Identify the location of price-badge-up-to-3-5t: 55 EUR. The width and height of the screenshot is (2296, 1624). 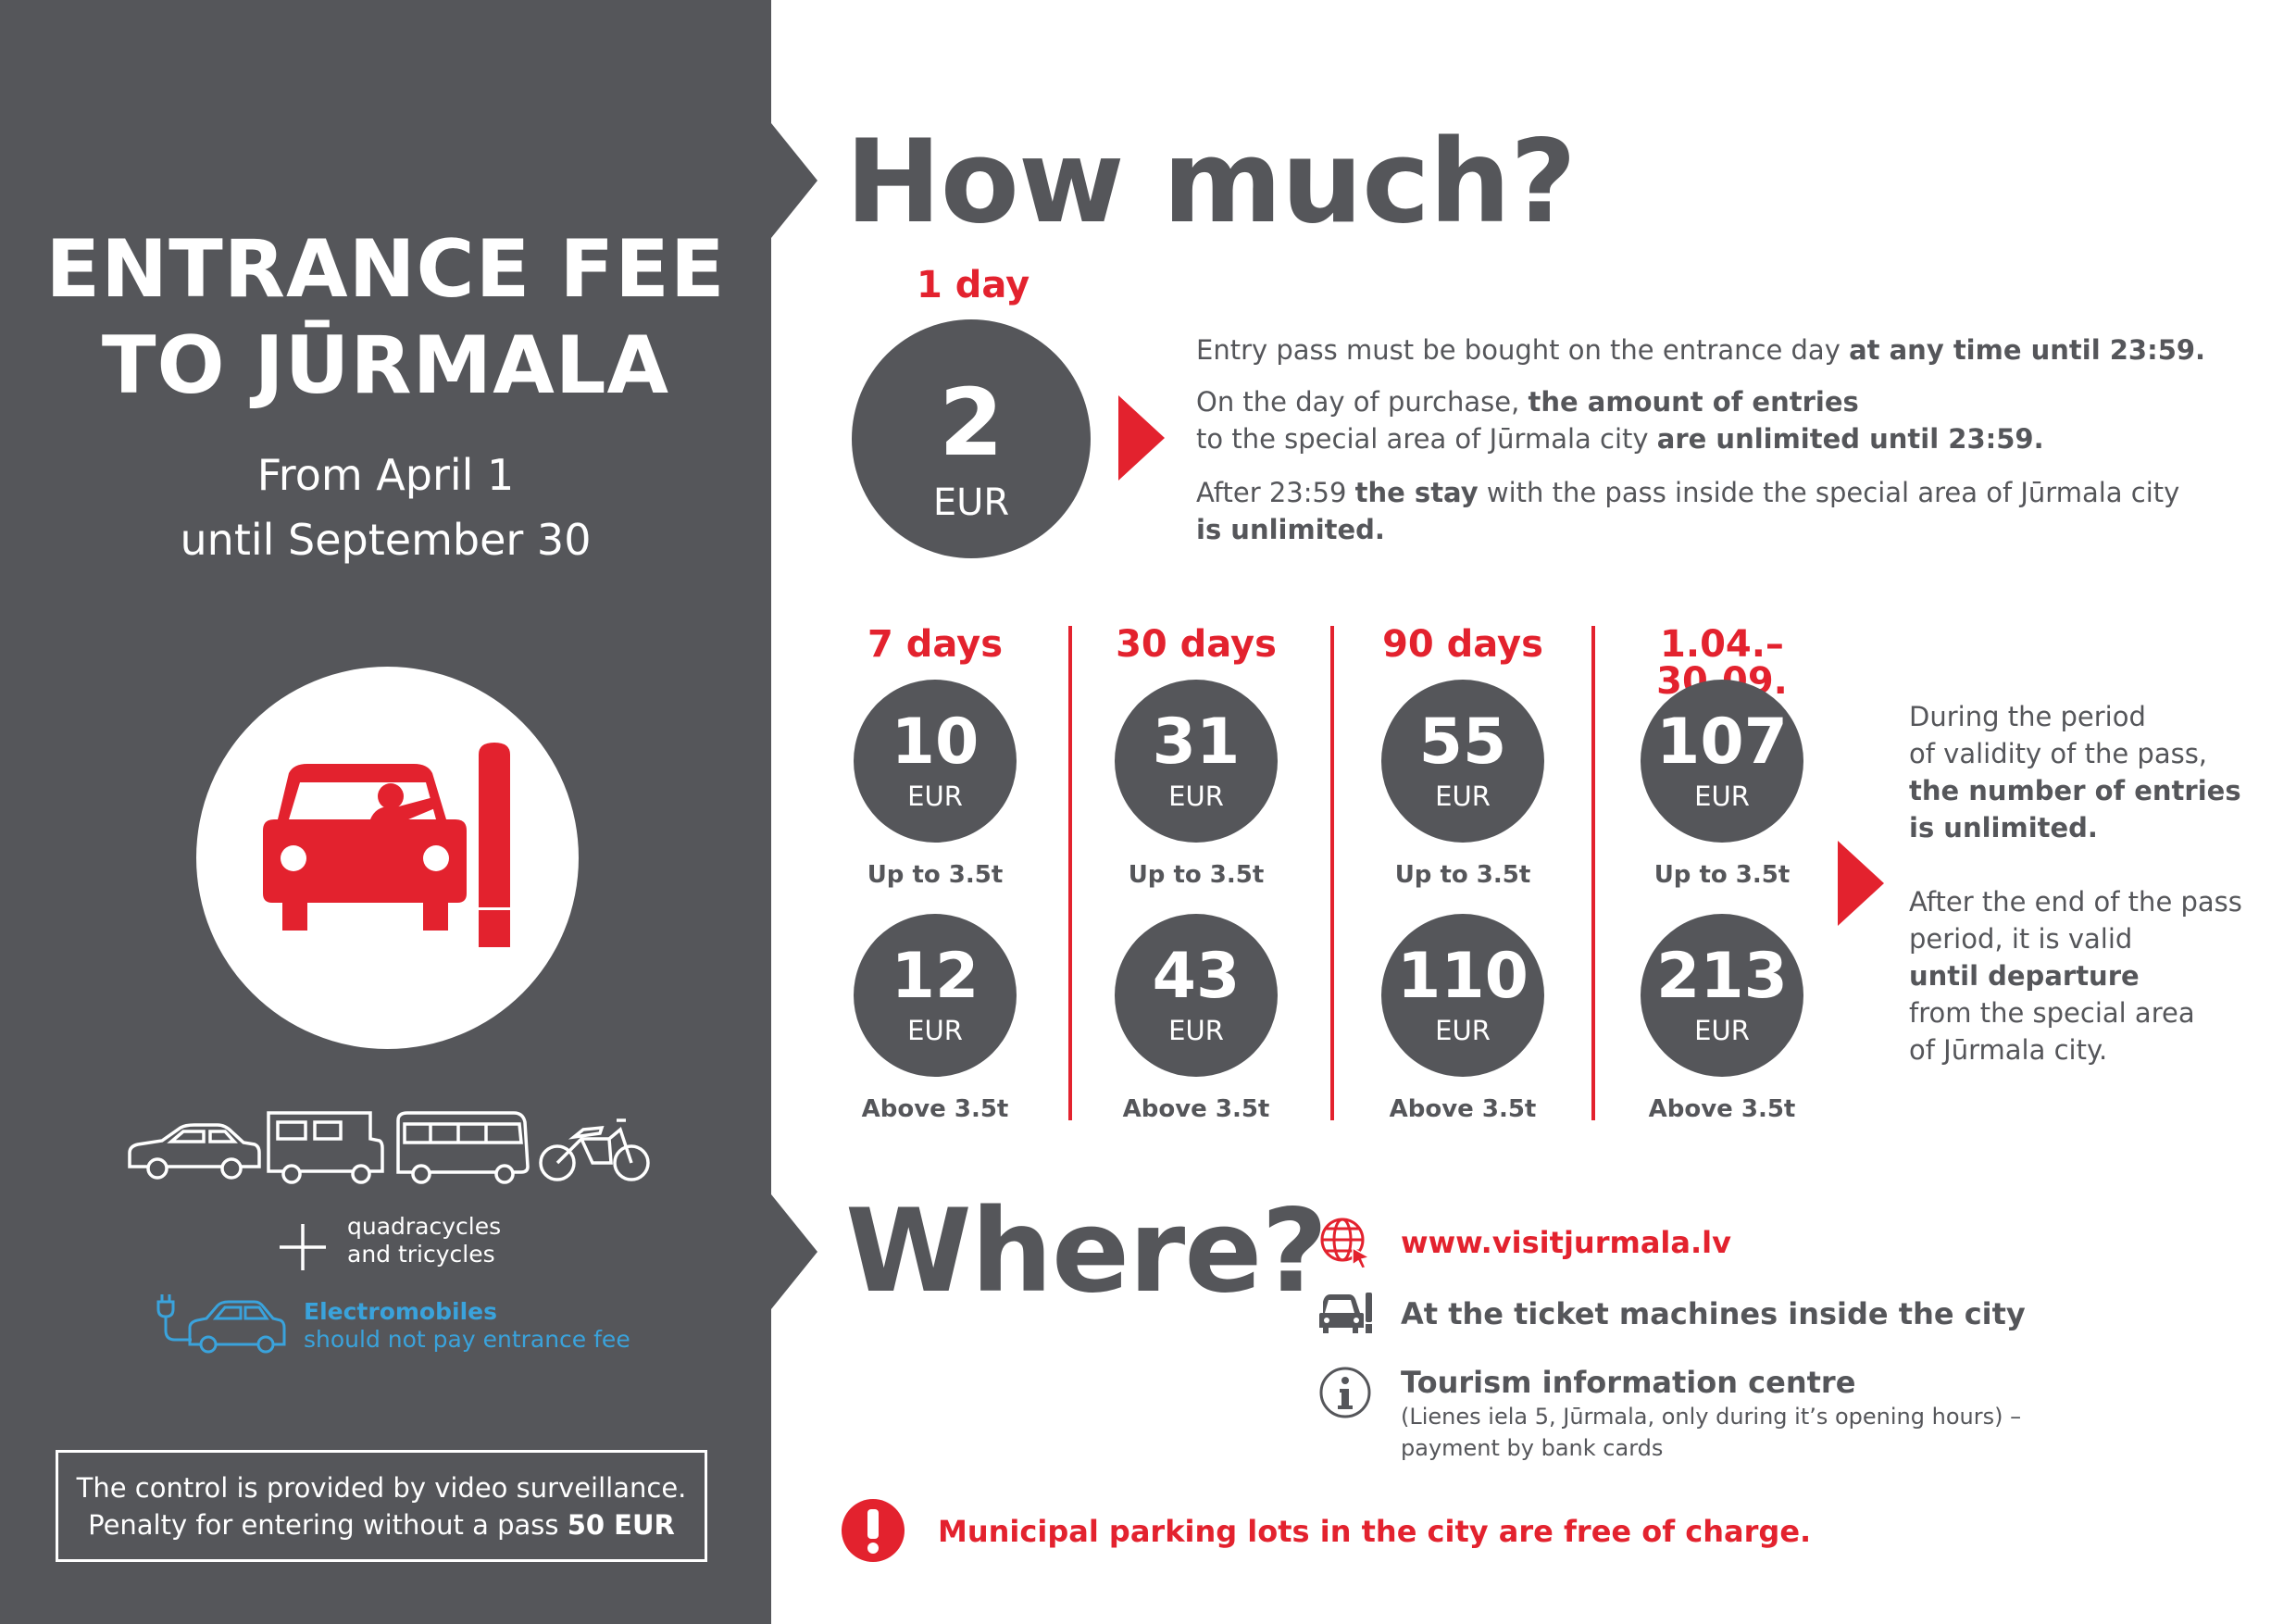
(1462, 761).